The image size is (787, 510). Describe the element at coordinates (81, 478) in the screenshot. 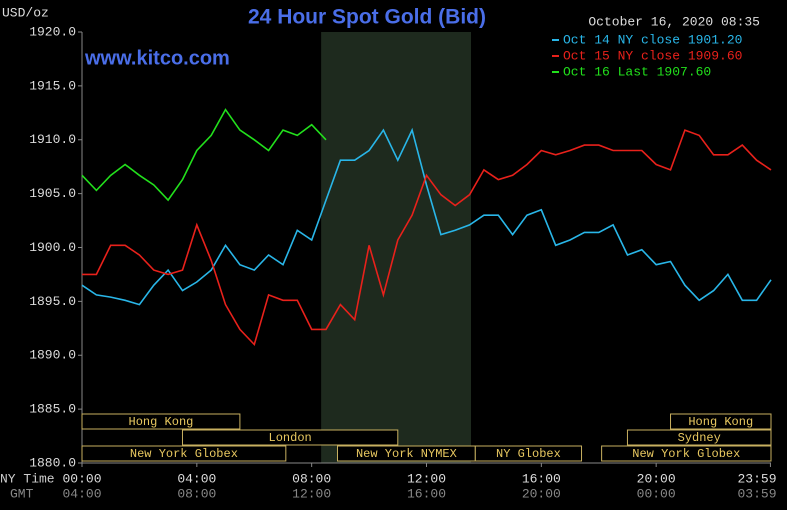

I see `x-tick-label: 00:00` at that location.